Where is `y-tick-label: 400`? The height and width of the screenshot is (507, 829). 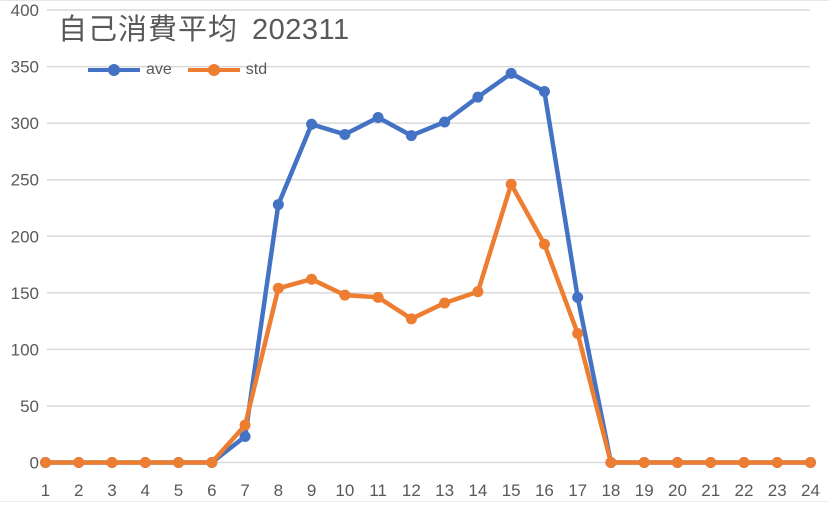 y-tick-label: 400 is located at coordinates (25, 10).